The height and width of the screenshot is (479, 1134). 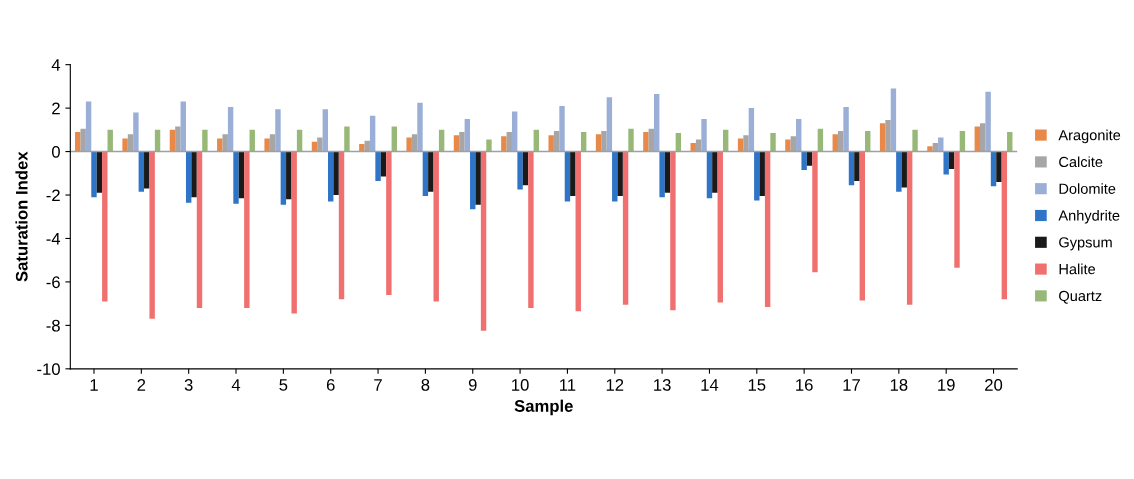 I want to click on legend-label: Anhydrite, so click(x=1089, y=216).